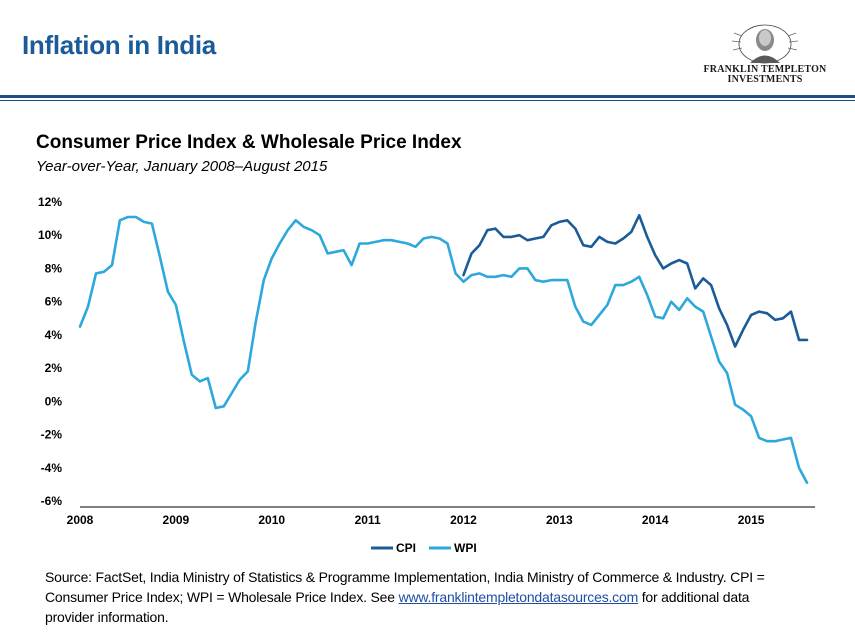  What do you see at coordinates (765, 44) in the screenshot?
I see `portrait-icon` at bounding box center [765, 44].